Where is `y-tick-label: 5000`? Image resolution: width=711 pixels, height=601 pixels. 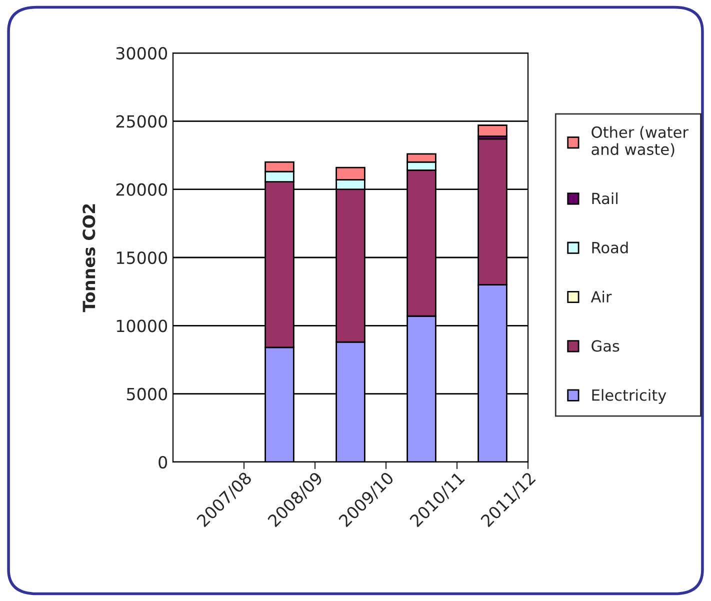
y-tick-label: 5000 is located at coordinates (147, 394).